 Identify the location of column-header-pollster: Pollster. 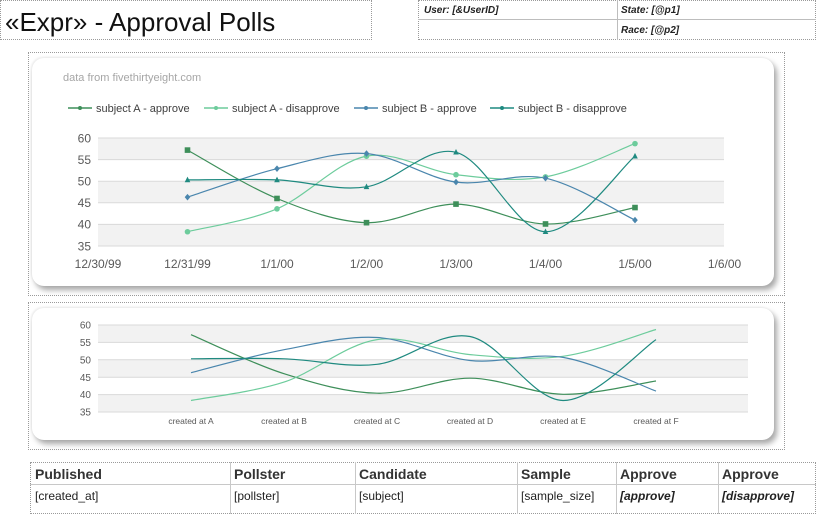
(260, 474).